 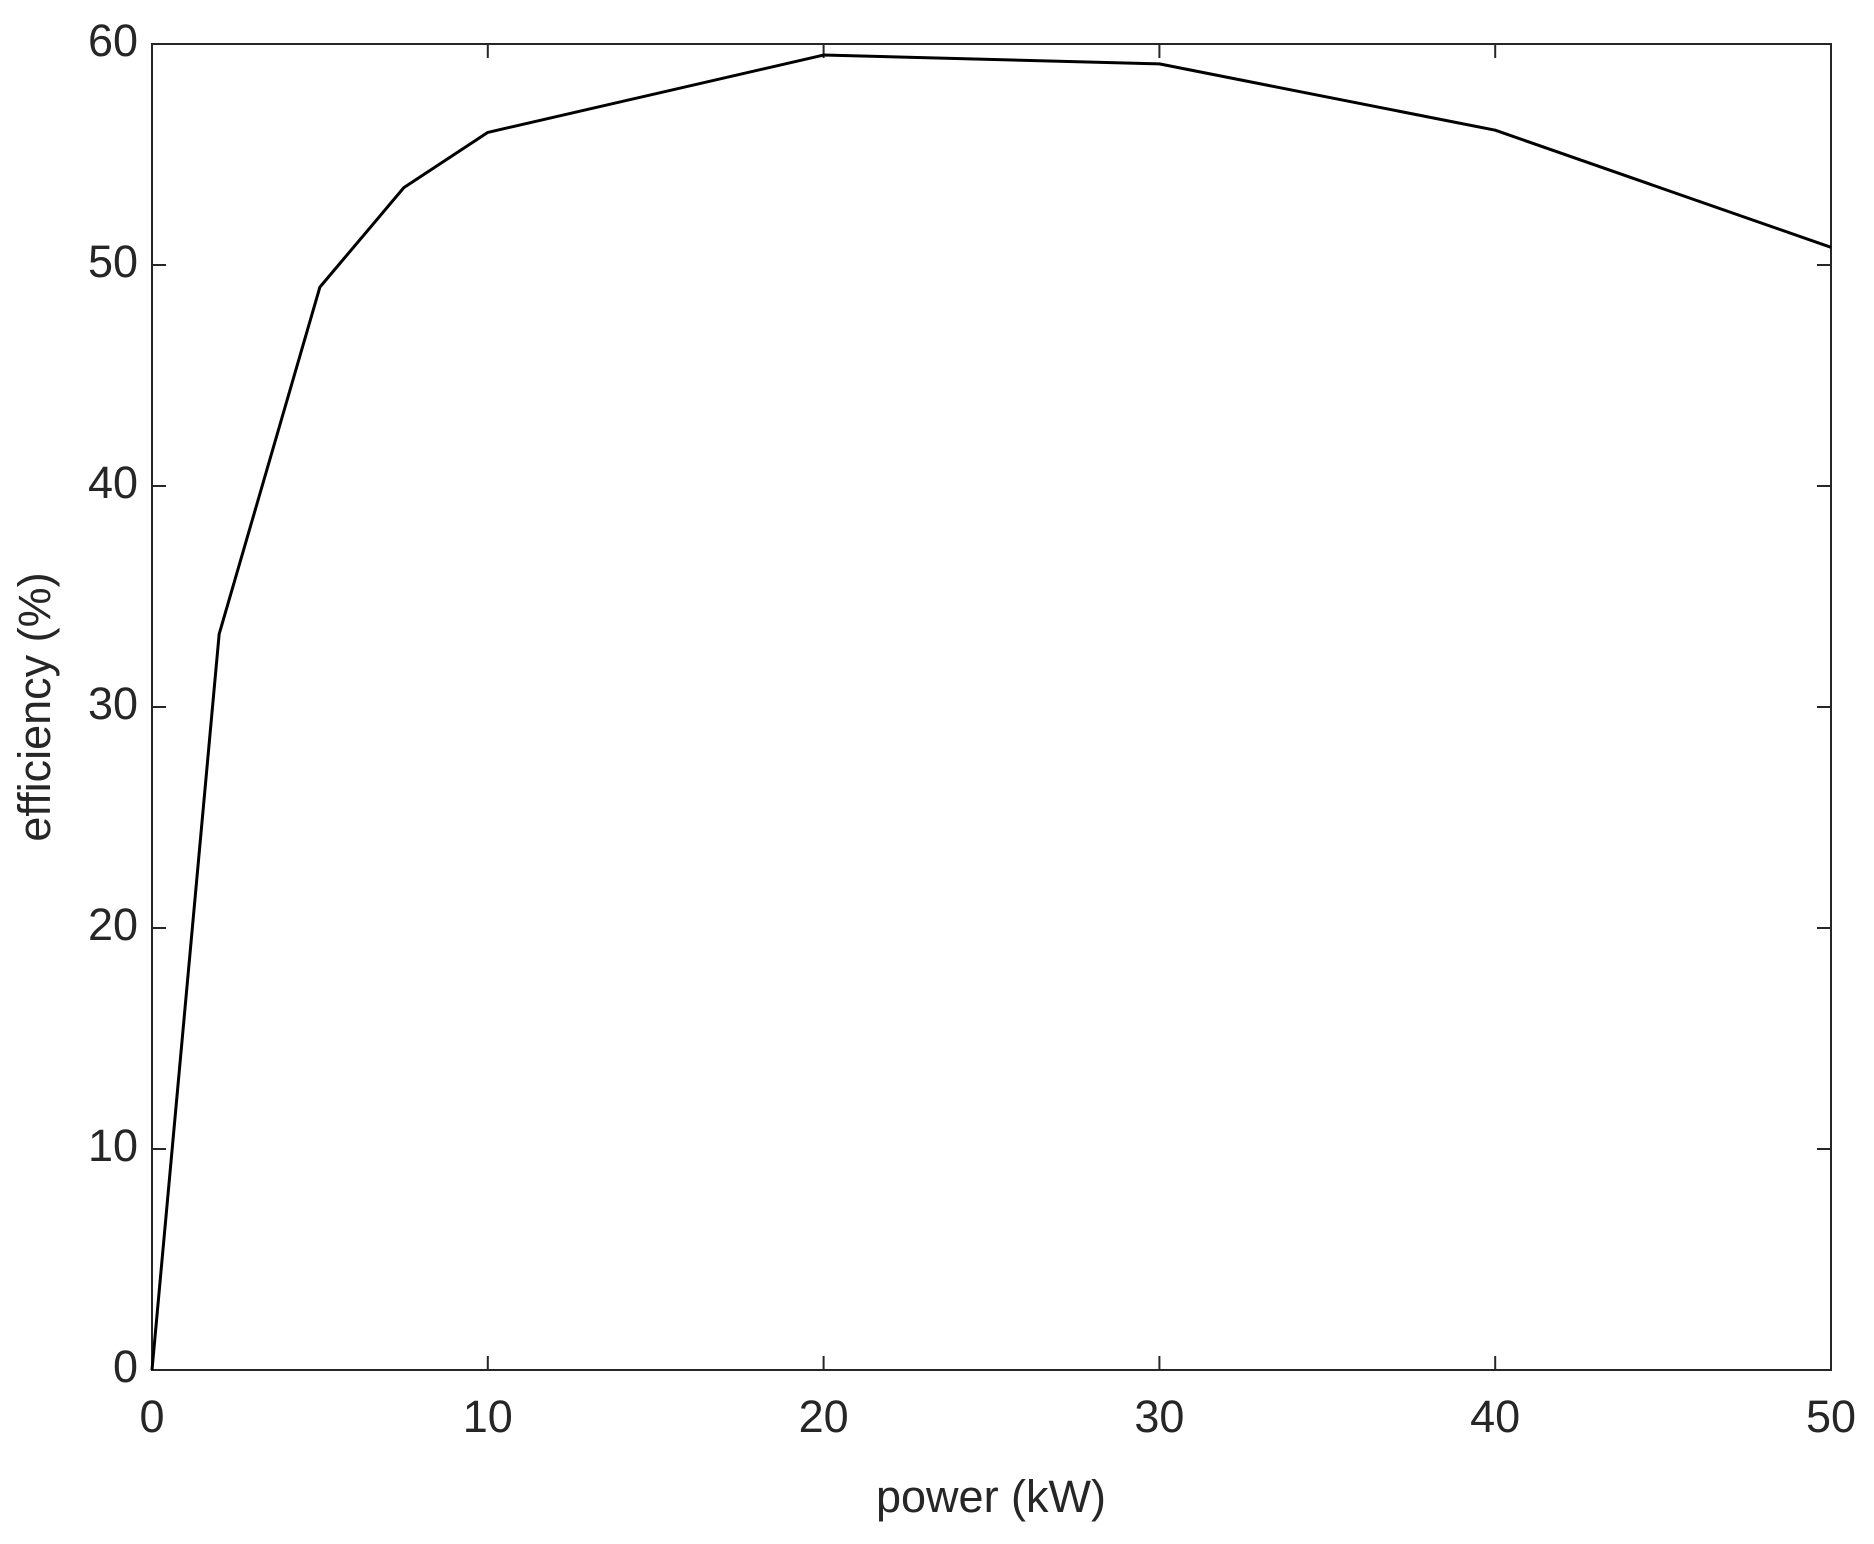 I want to click on x-tick-label: 0, so click(x=151, y=1416).